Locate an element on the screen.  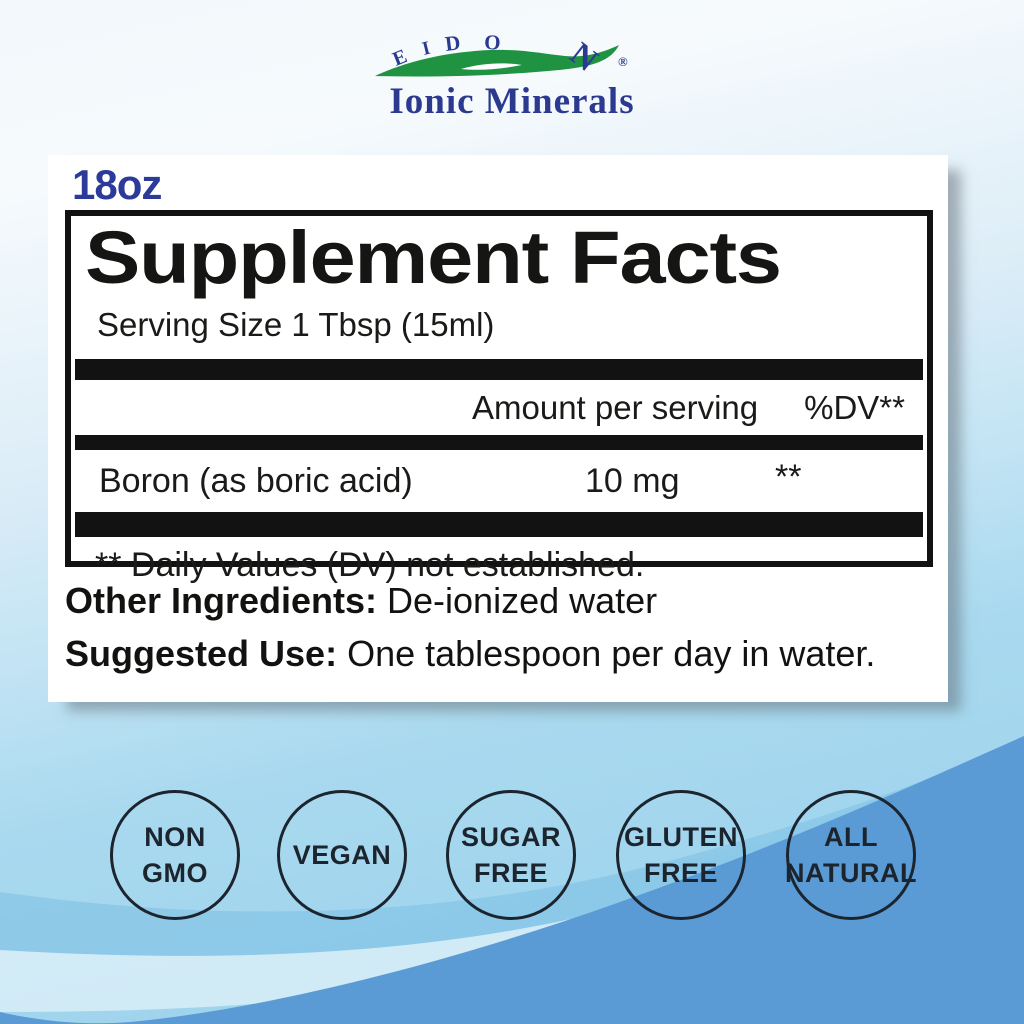
column-amount-per-serving: Amount per serving is located at coordinates (615, 407).